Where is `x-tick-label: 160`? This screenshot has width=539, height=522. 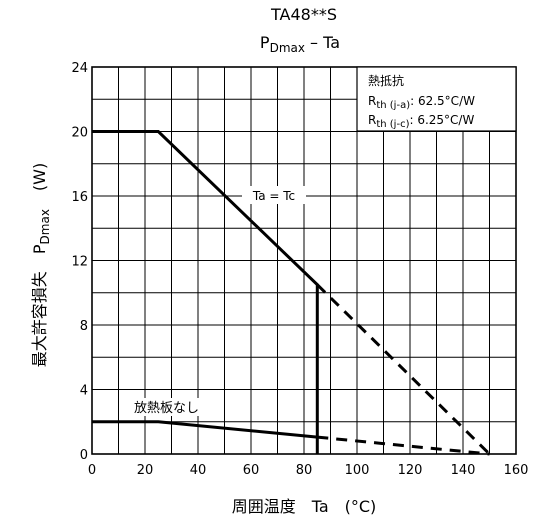
x-tick-label: 160 is located at coordinates (516, 470).